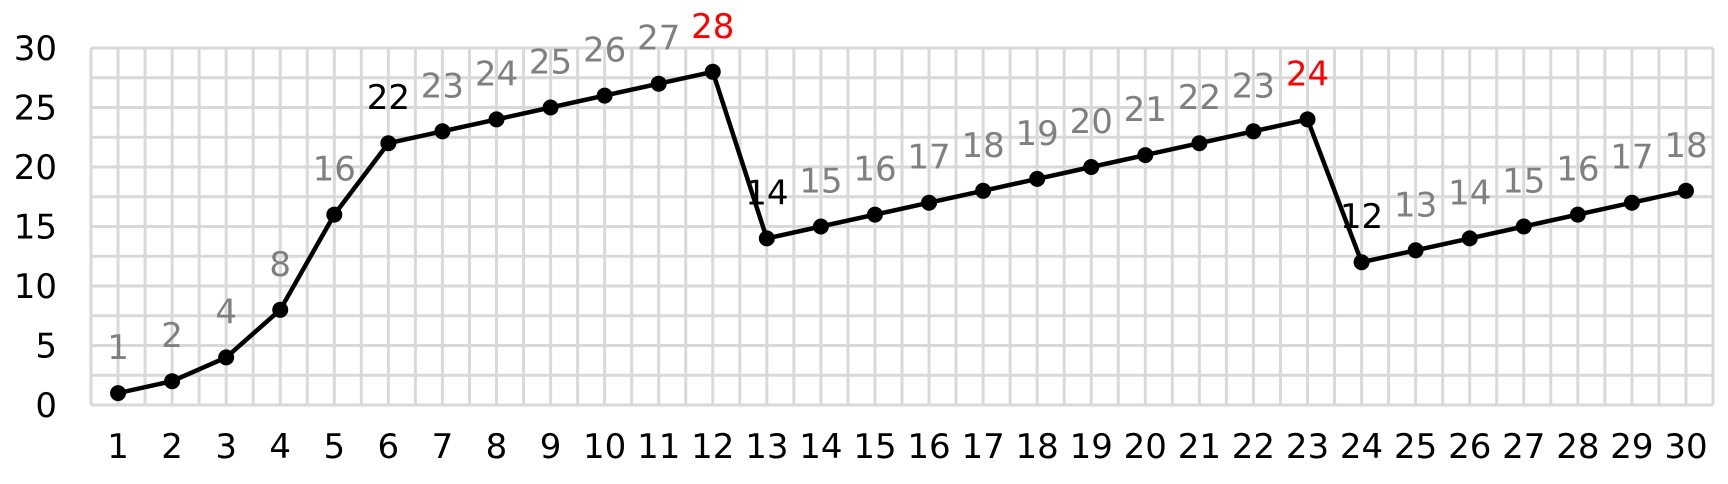 The width and height of the screenshot is (1728, 484). I want to click on x-tick-label: 7, so click(443, 447).